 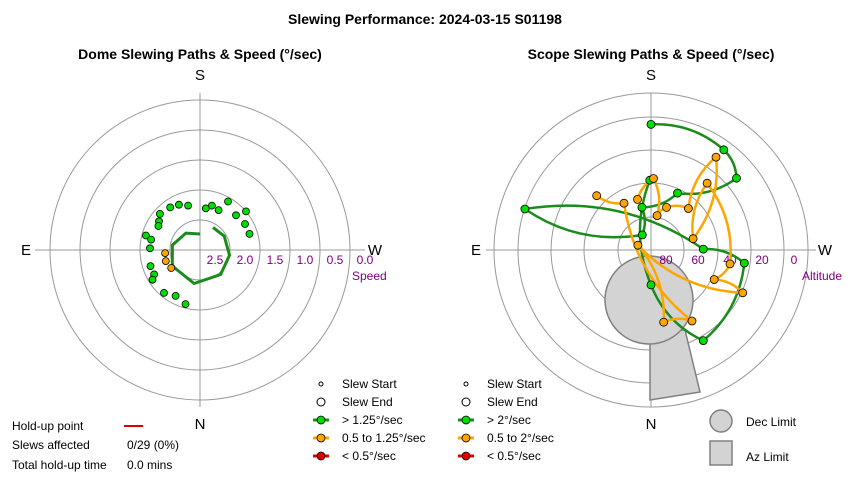 What do you see at coordinates (771, 422) in the screenshot?
I see `dec-limit-label: Dec Limit` at bounding box center [771, 422].